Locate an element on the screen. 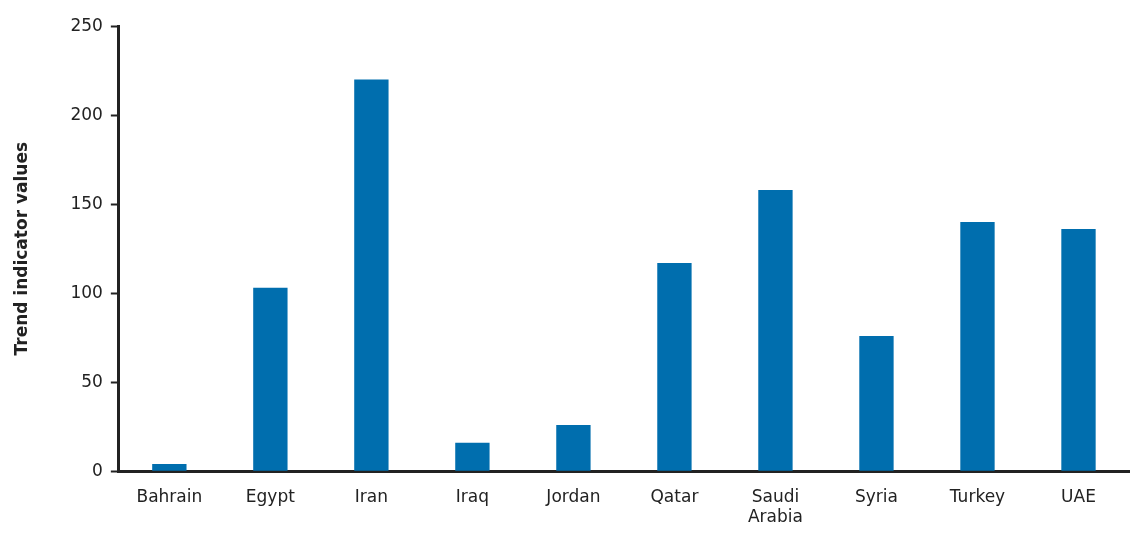 Image resolution: width=1139 pixels, height=552 pixels. y-tick-label: 50 is located at coordinates (92, 380).